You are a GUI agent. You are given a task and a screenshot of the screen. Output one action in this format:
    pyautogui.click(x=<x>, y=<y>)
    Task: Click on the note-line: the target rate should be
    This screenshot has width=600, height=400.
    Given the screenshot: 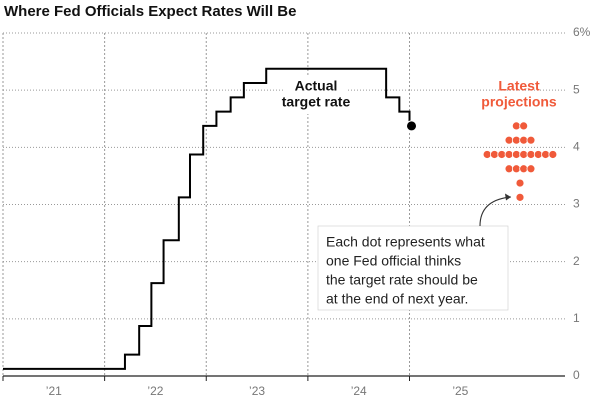 What is the action you would take?
    pyautogui.click(x=402, y=280)
    